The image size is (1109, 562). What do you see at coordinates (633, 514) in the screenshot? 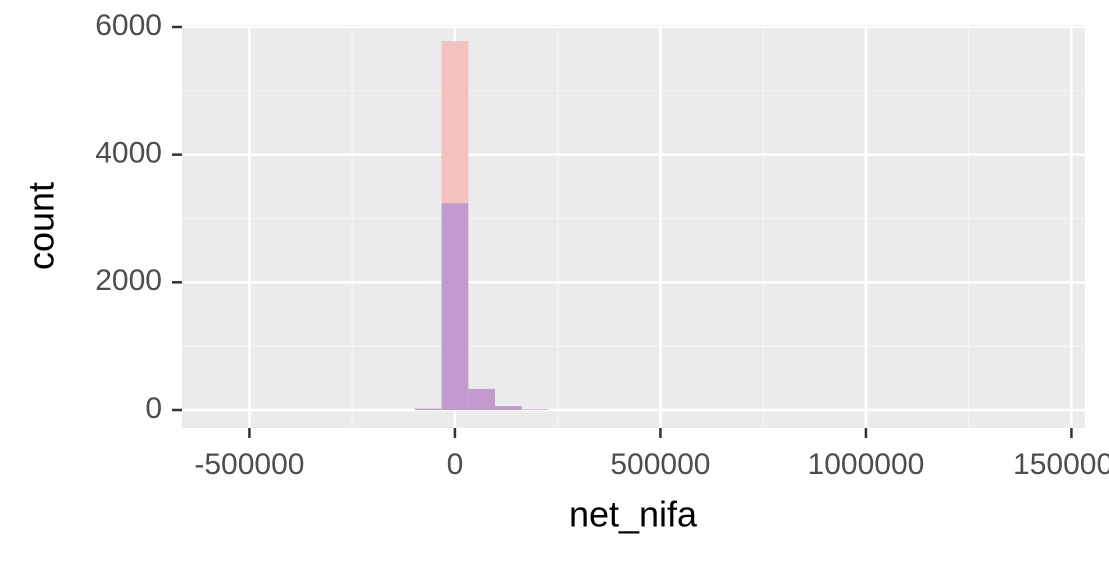
I see `x-axis-label: net_nifa` at bounding box center [633, 514].